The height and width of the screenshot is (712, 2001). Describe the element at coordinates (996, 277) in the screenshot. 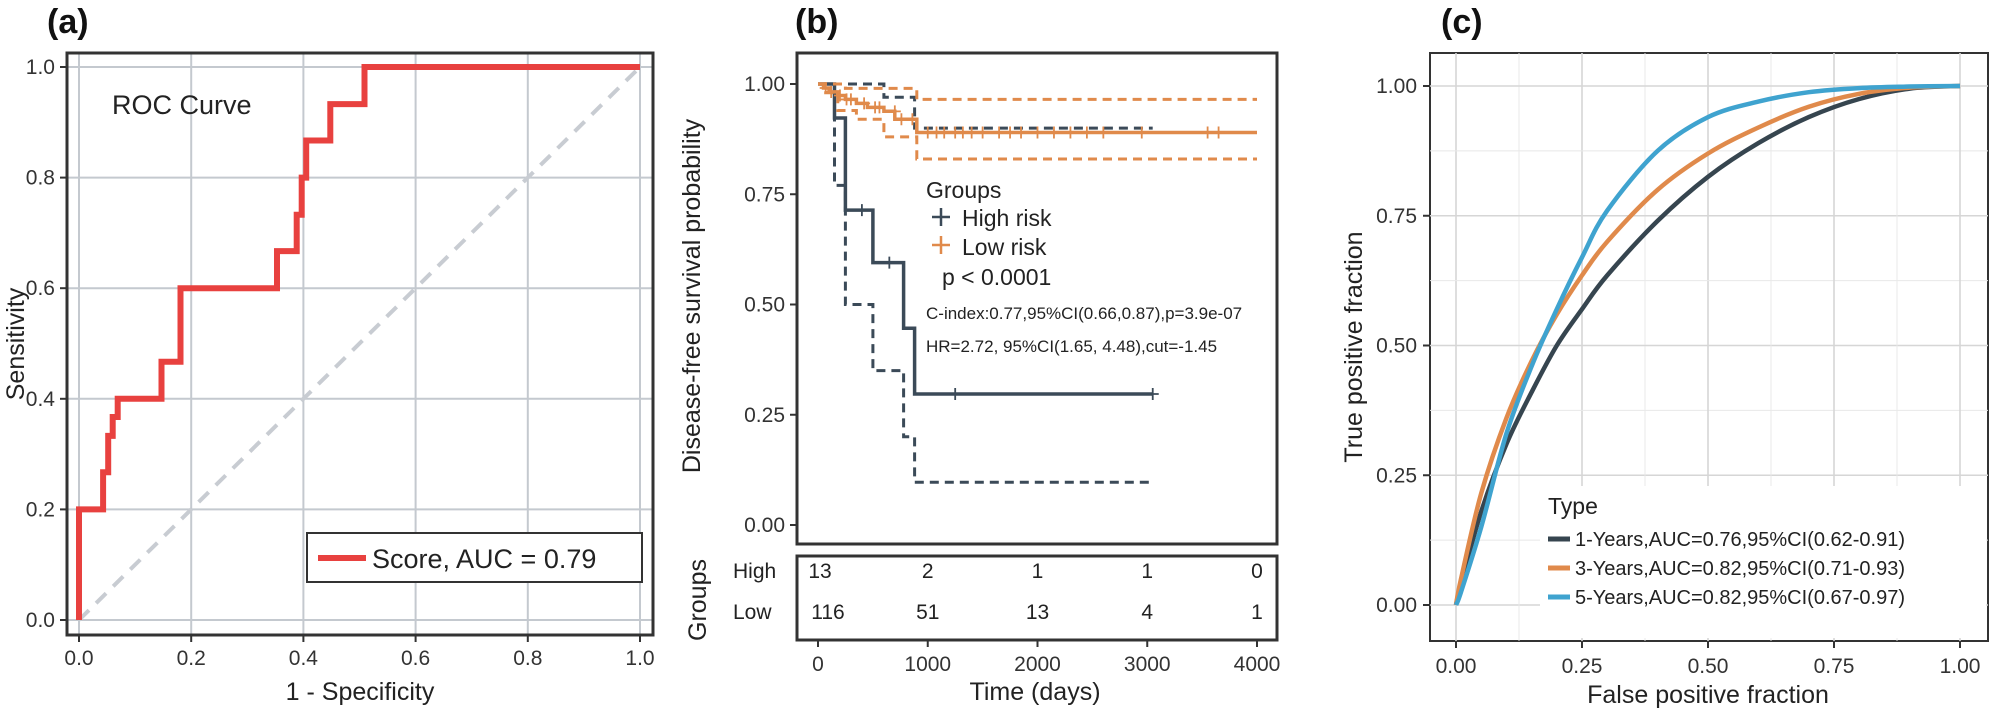

I see `panel-b-pvalue: p < 0.0001` at that location.